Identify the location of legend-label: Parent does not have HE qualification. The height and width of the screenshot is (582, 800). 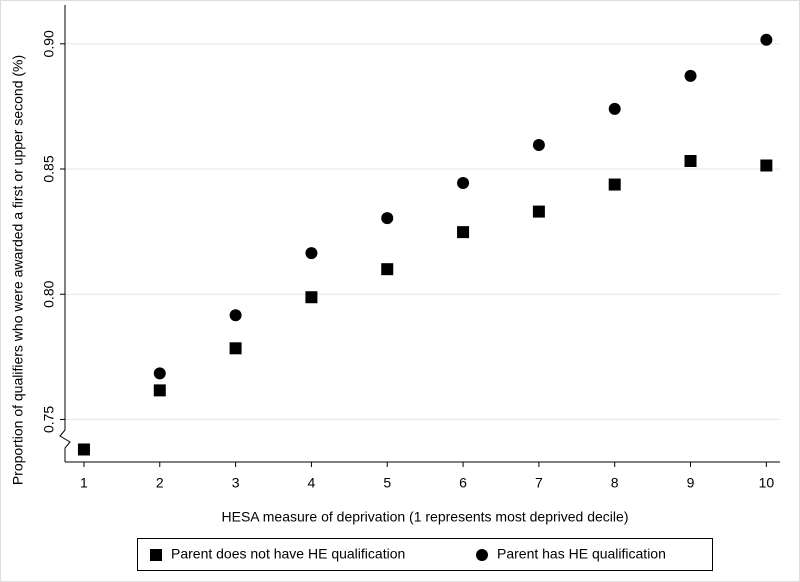
(288, 554).